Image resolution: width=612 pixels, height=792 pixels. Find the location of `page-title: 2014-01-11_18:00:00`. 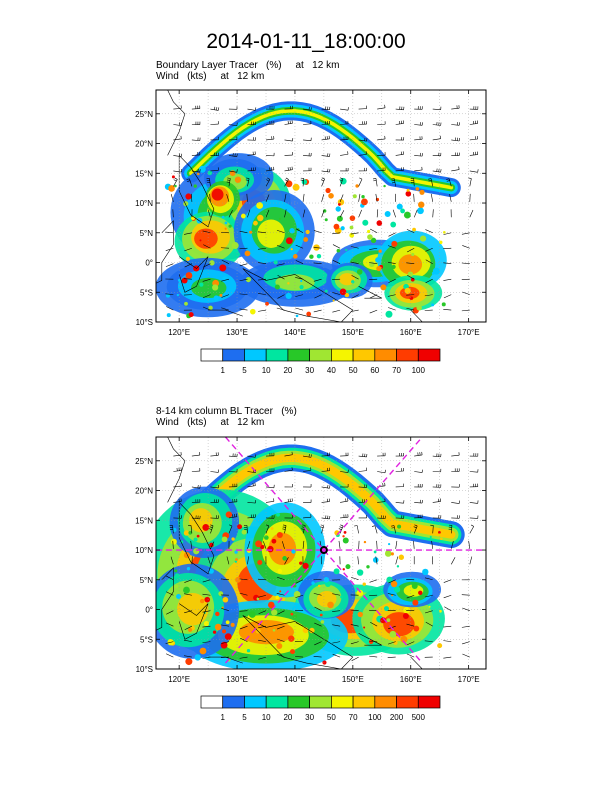

page-title: 2014-01-11_18:00:00 is located at coordinates (306, 41).